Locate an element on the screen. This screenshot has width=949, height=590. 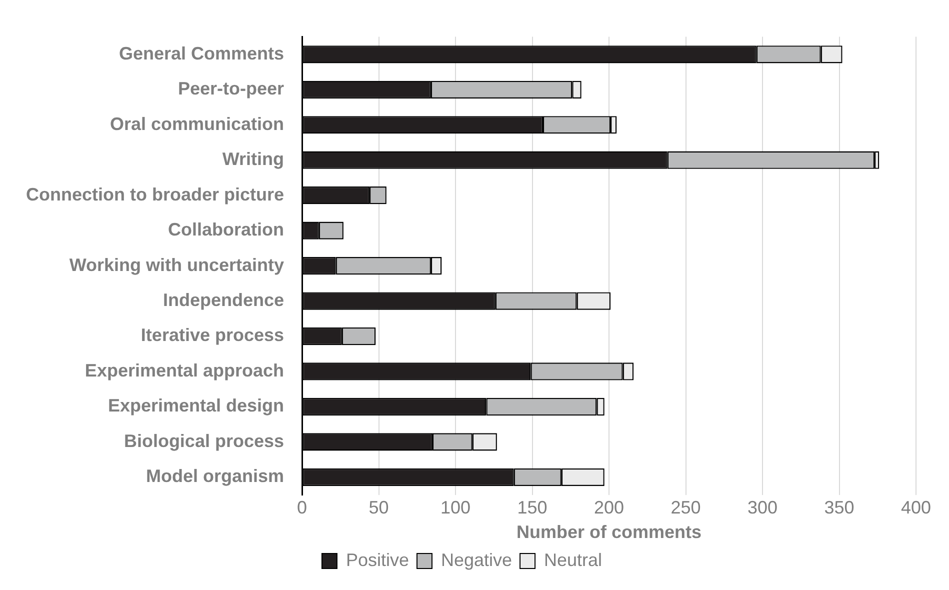
legend-label: Negative is located at coordinates (476, 560).